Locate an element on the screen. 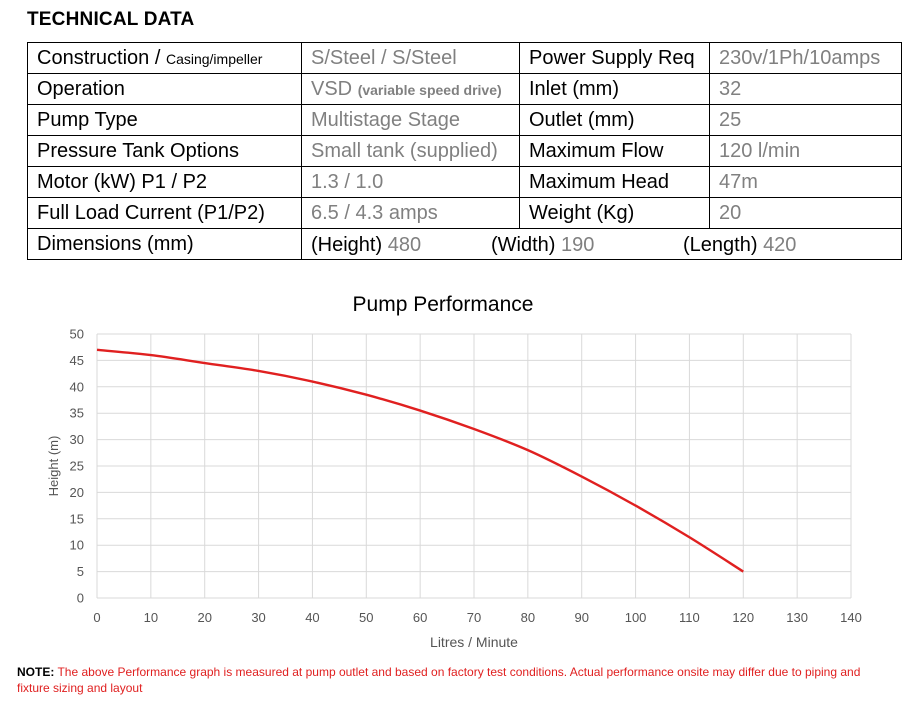 This screenshot has height=703, width=911. spec-value-dimensions: (Height) 480 (Width) 190 (Length) 420 is located at coordinates (601, 244).